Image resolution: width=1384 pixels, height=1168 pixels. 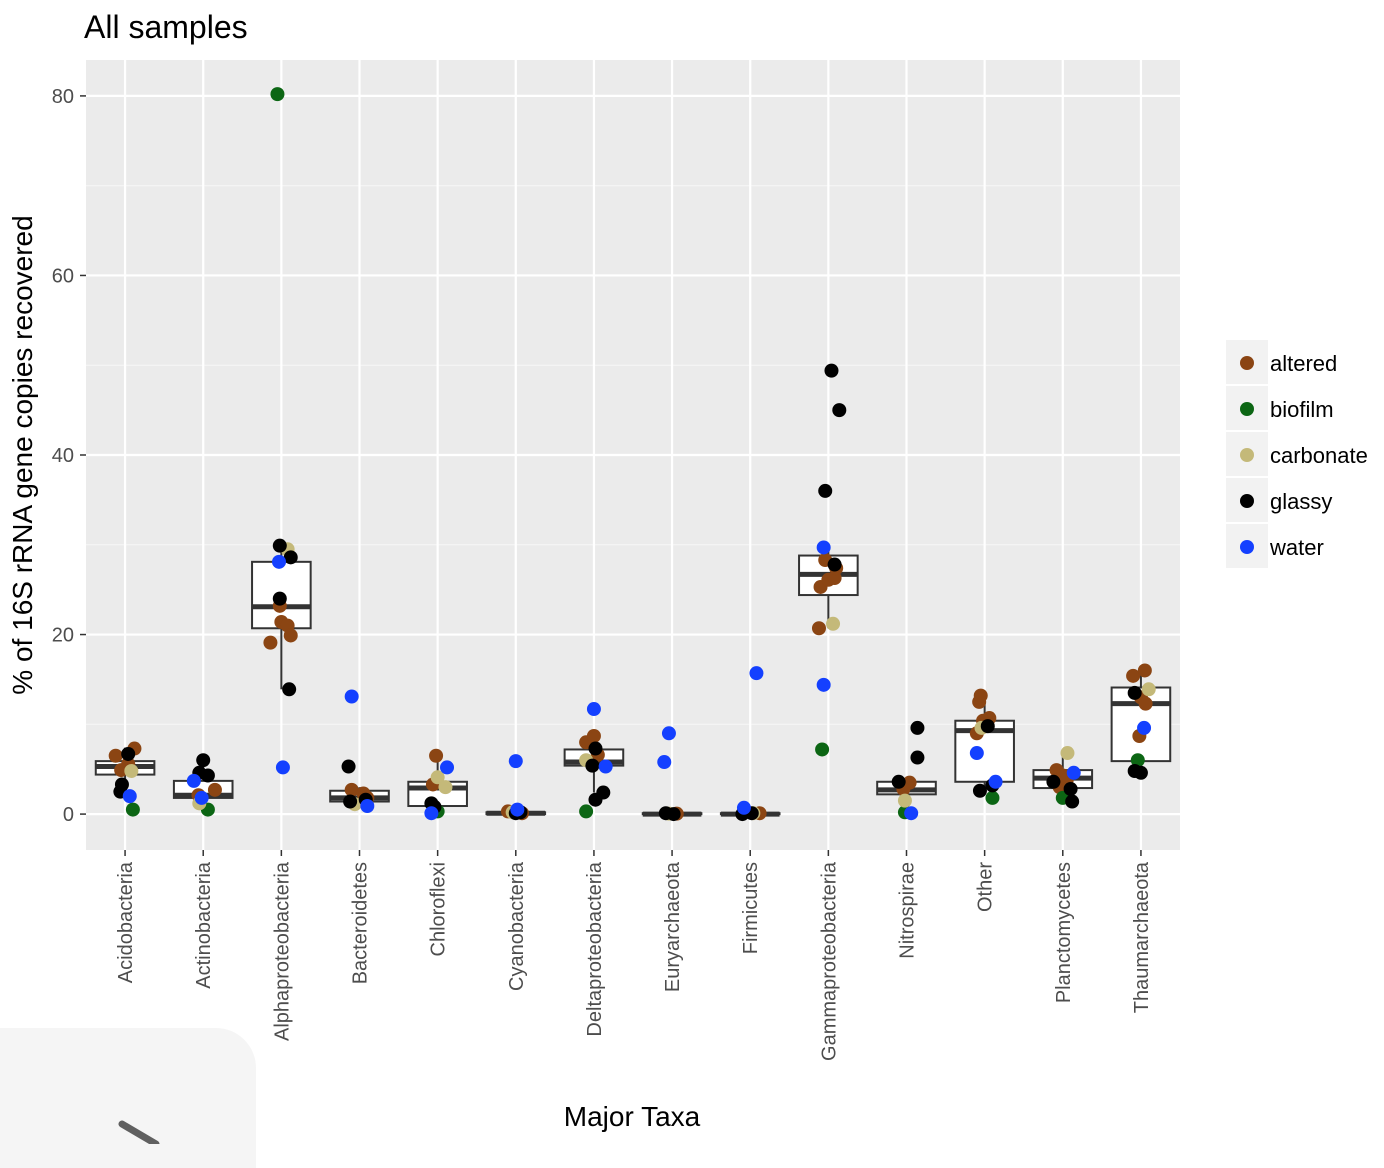 I want to click on legend-item: altered, so click(x=1281, y=362).